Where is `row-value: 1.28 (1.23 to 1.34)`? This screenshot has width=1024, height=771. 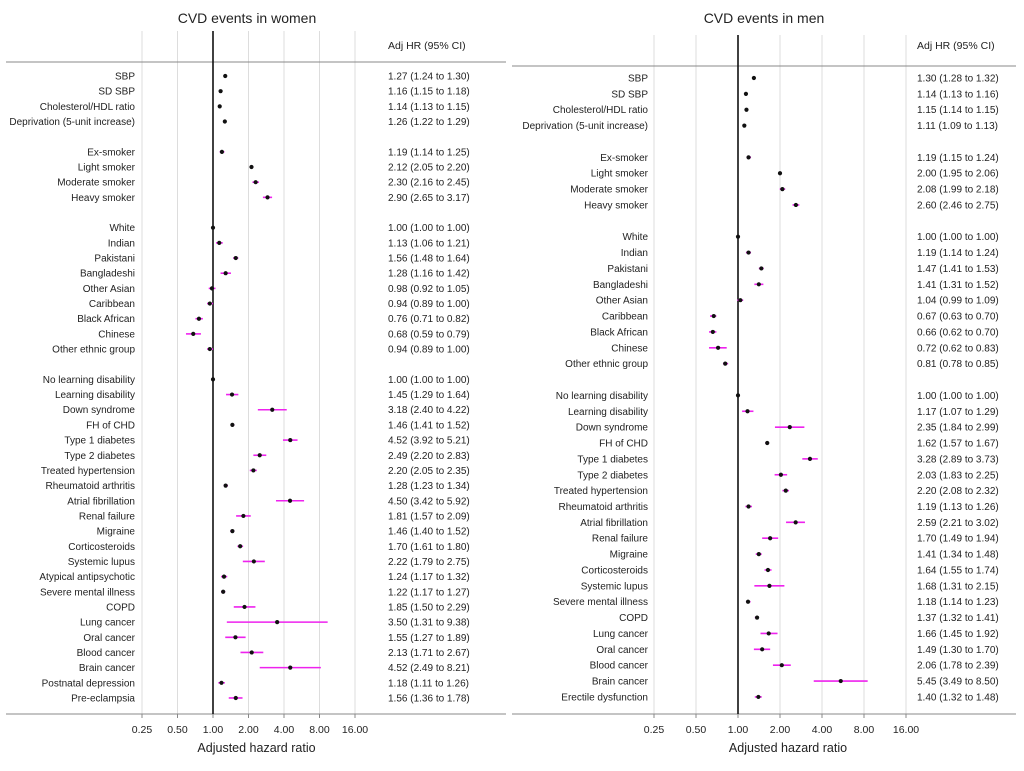
row-value: 1.28 (1.23 to 1.34) is located at coordinates (429, 486).